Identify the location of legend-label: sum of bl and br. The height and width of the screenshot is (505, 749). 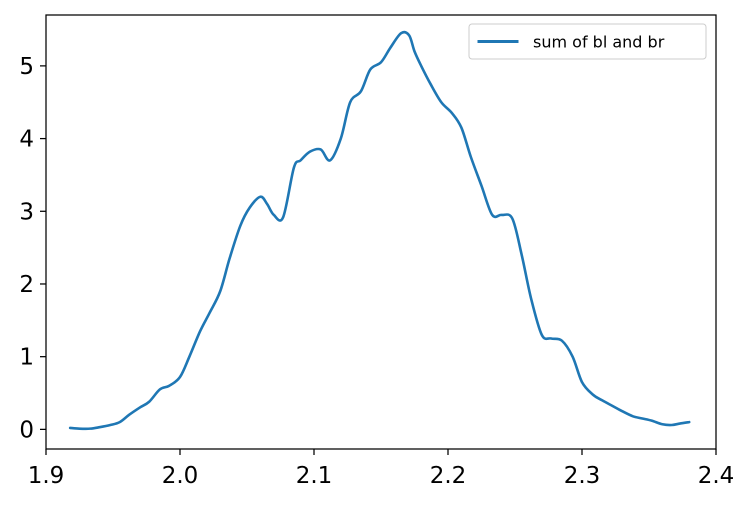
(599, 42).